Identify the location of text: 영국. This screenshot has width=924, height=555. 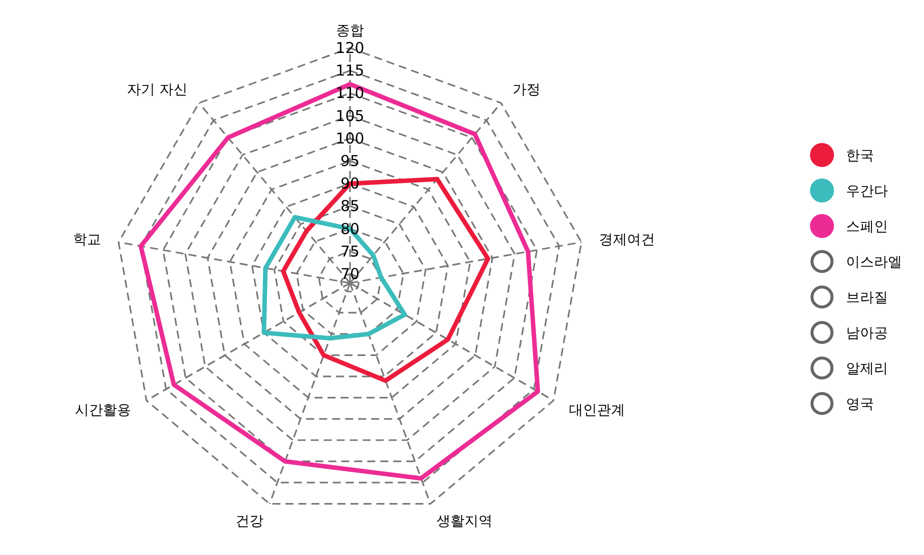
(860, 404).